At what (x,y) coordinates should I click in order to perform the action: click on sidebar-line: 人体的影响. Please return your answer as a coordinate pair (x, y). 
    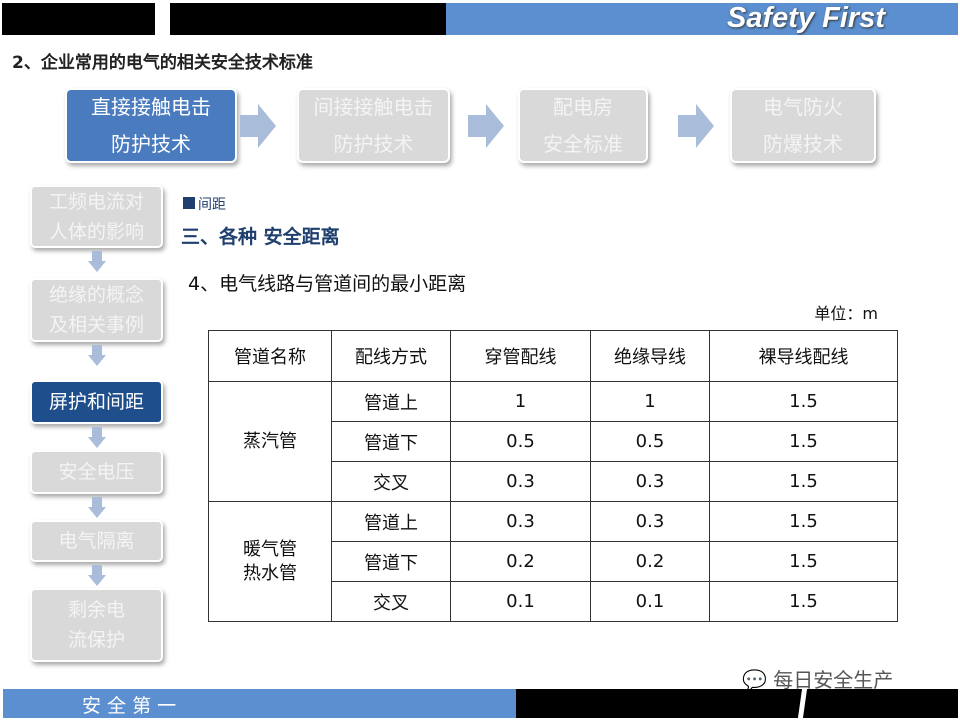
    Looking at the image, I should click on (96, 231).